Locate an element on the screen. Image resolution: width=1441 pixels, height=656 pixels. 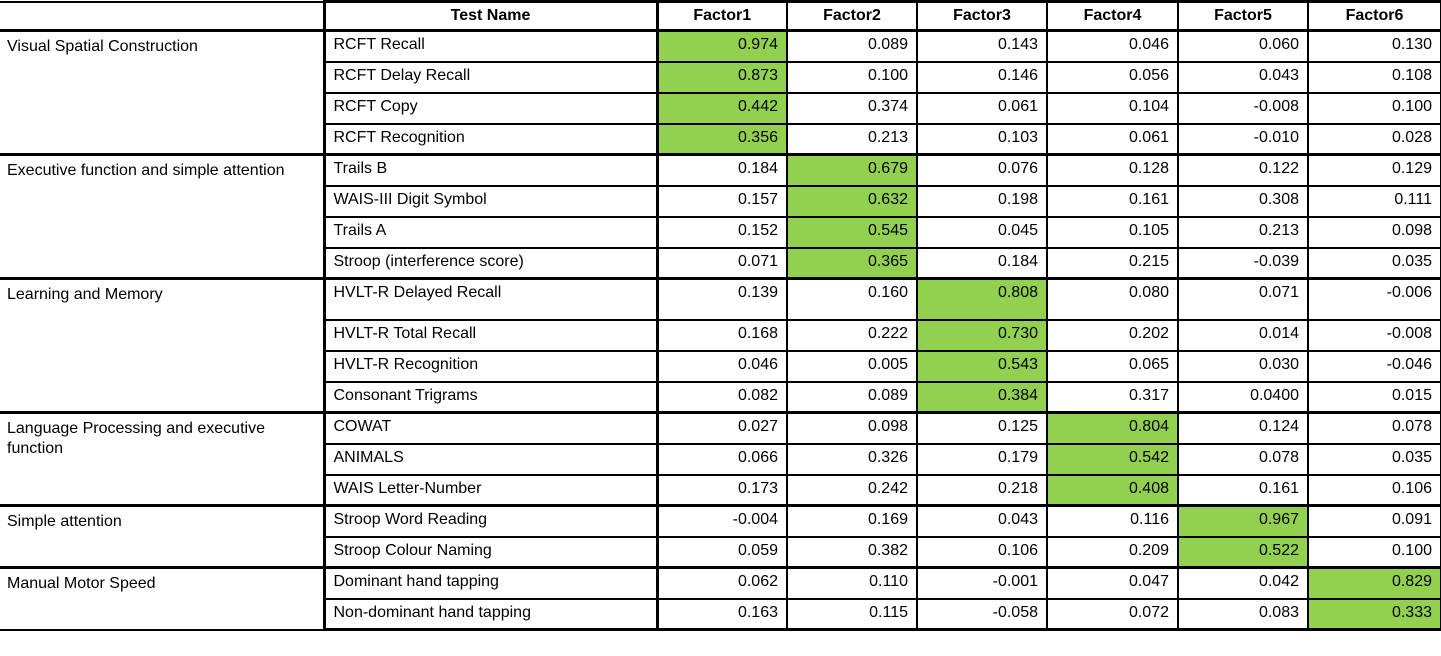
factor-value-cell-highlighted: 0.974 is located at coordinates (722, 46).